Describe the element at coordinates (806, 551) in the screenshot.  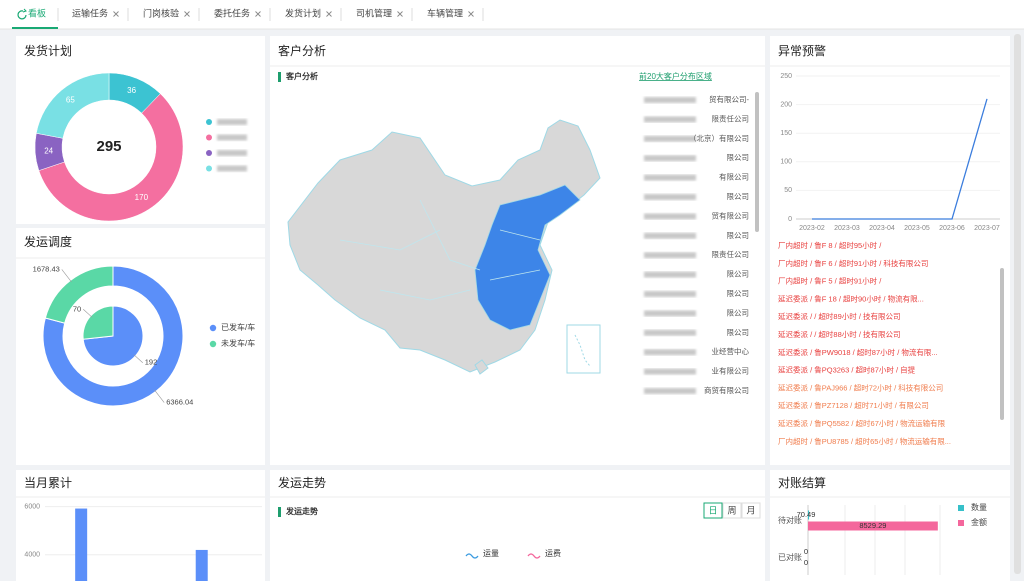
I see `value-label: 0` at that location.